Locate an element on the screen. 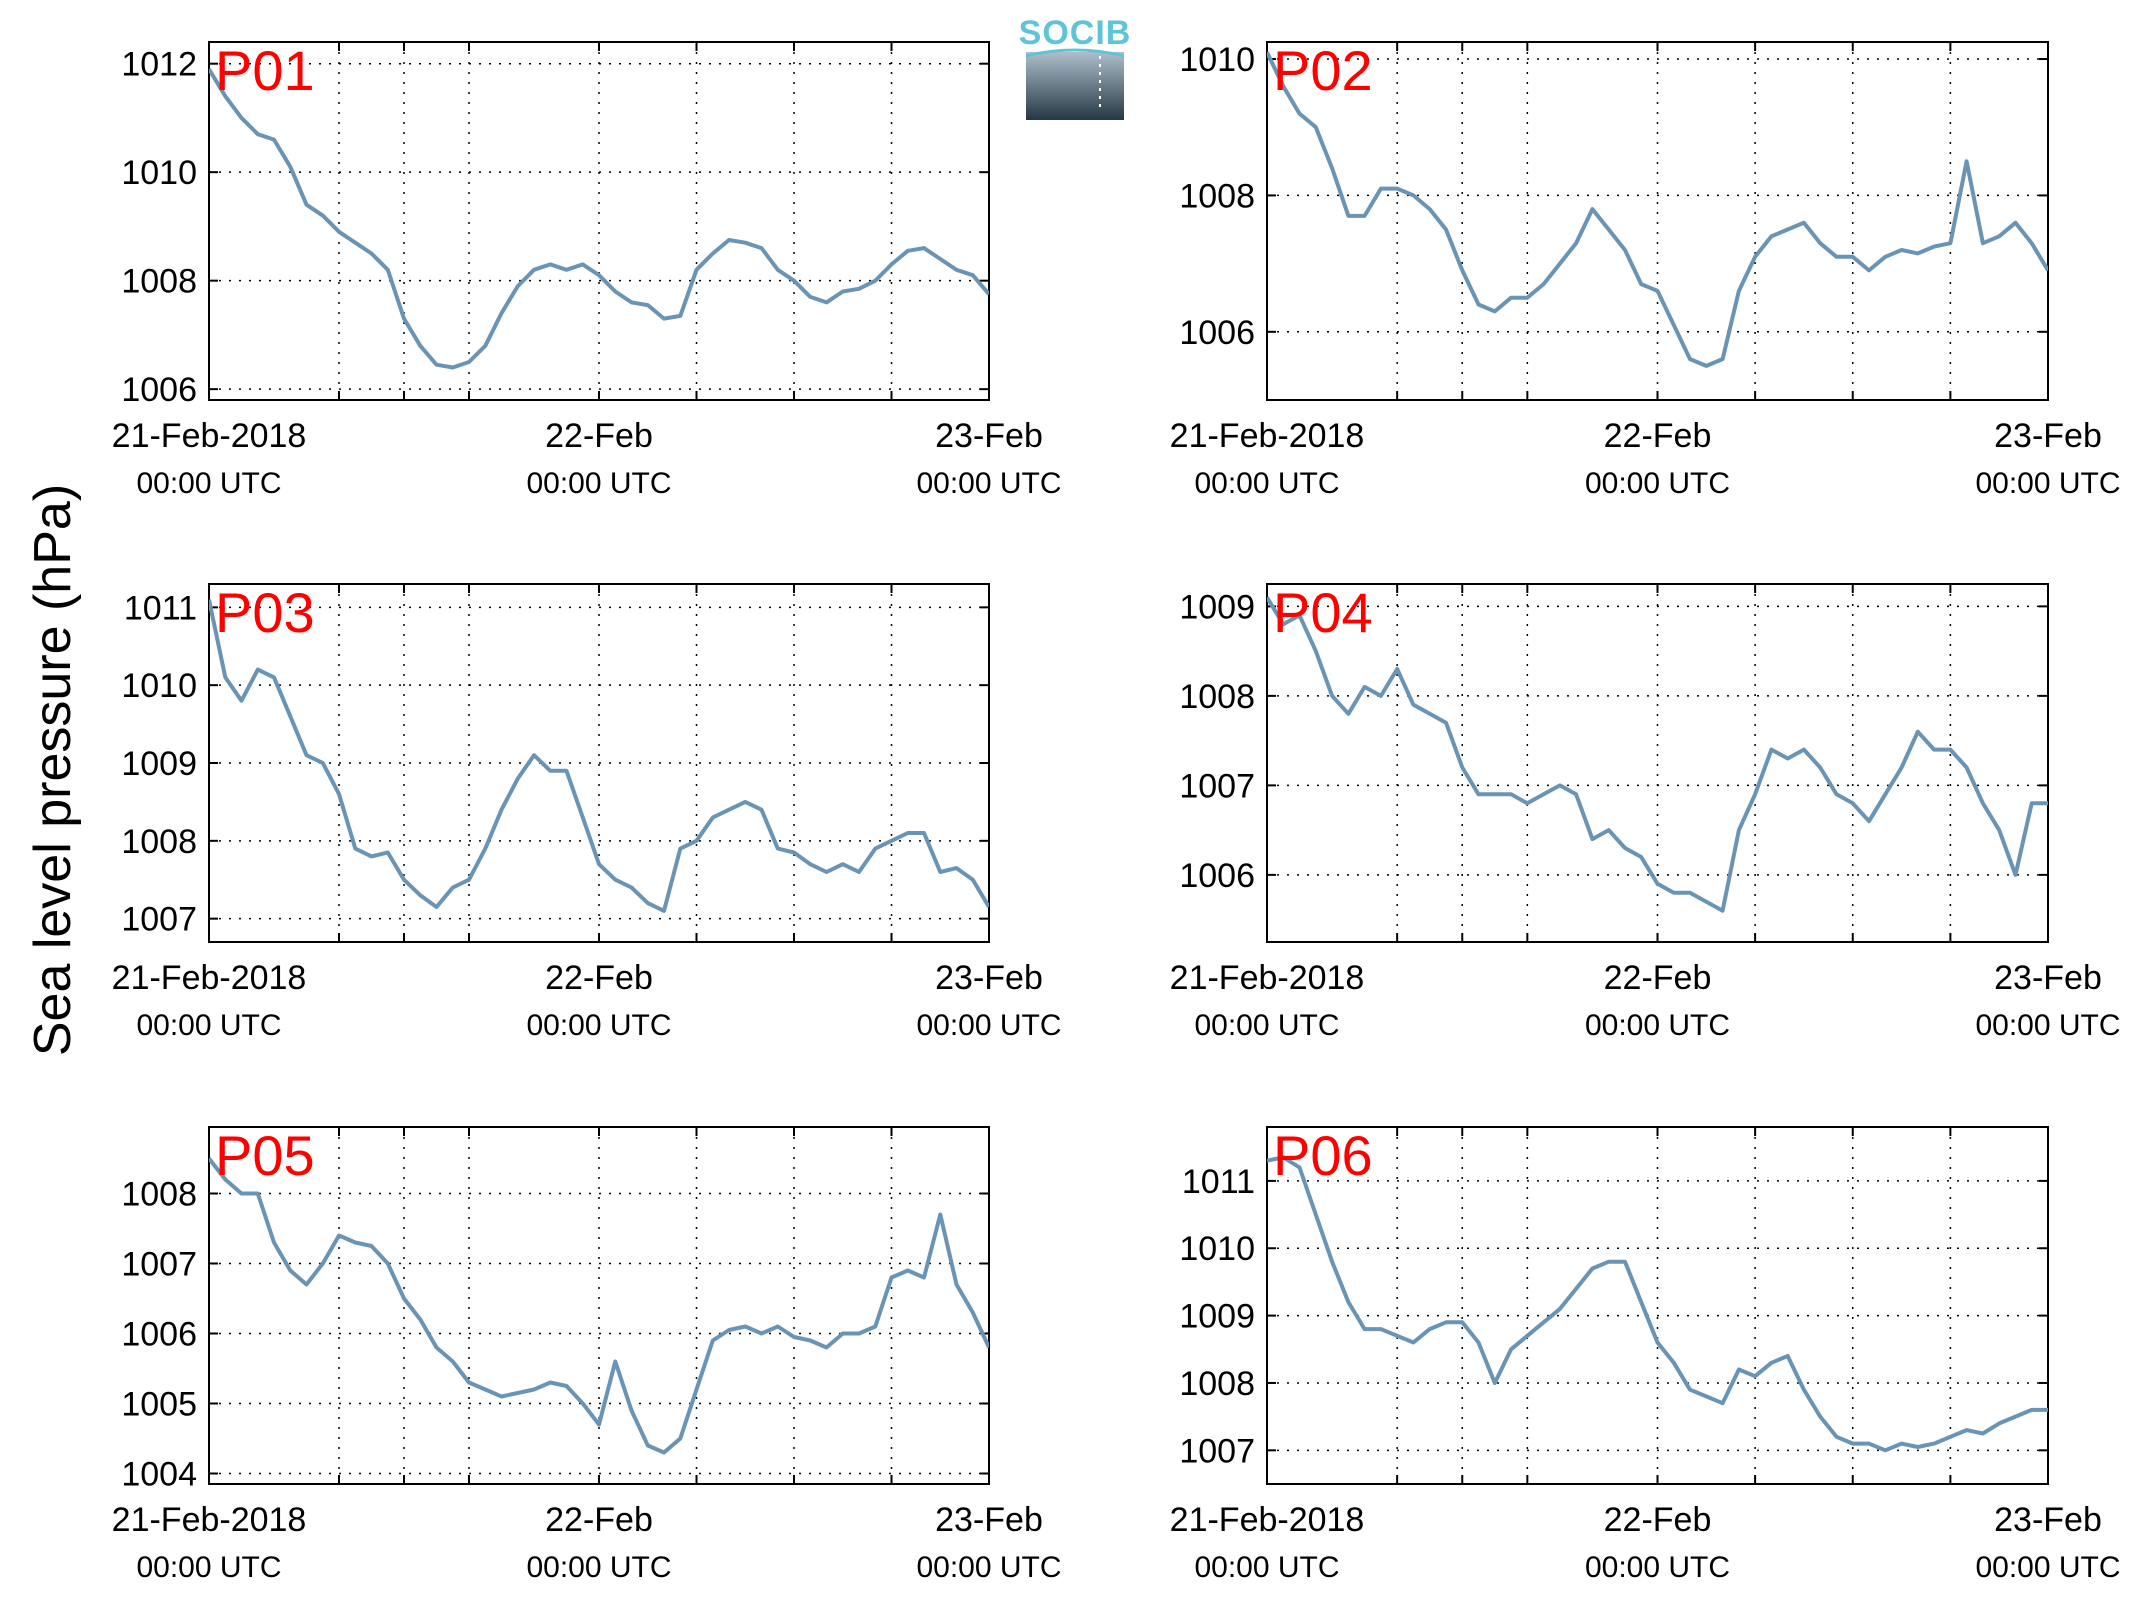 The height and width of the screenshot is (1608, 2133). series-line-p02 is located at coordinates (1657, 209).